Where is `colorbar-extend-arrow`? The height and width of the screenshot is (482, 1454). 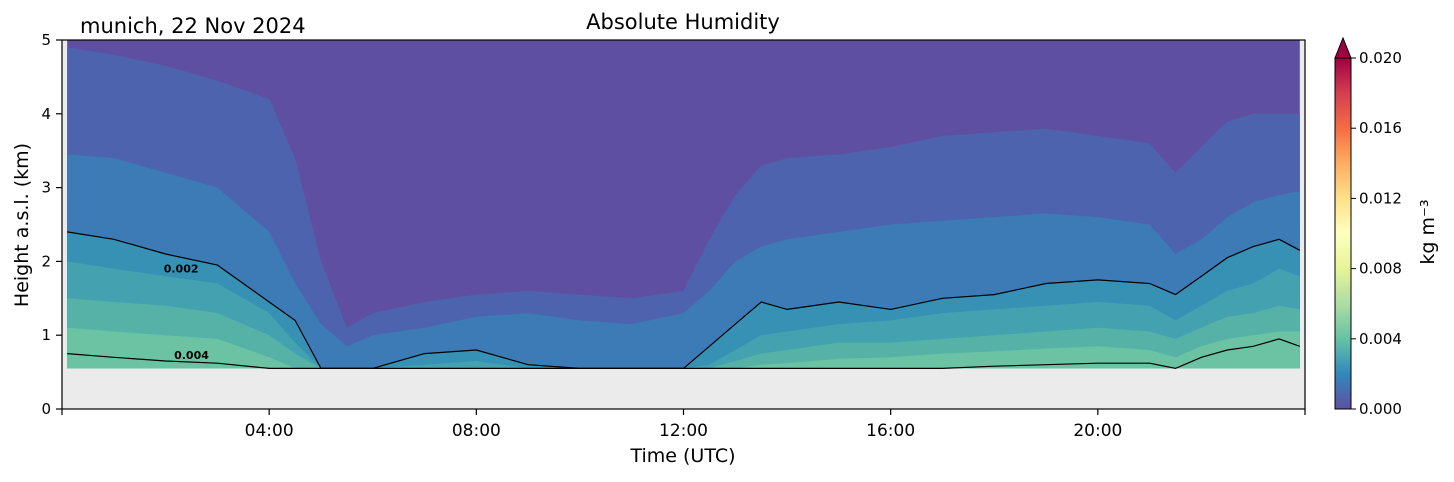
colorbar-extend-arrow is located at coordinates (1343, 47).